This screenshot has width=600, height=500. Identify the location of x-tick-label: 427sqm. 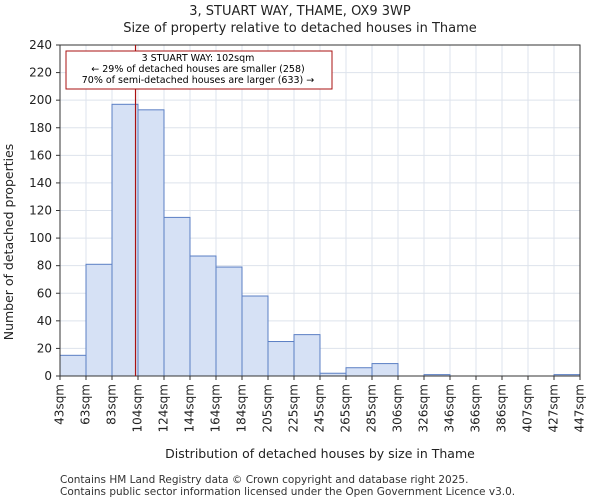
(554, 408).